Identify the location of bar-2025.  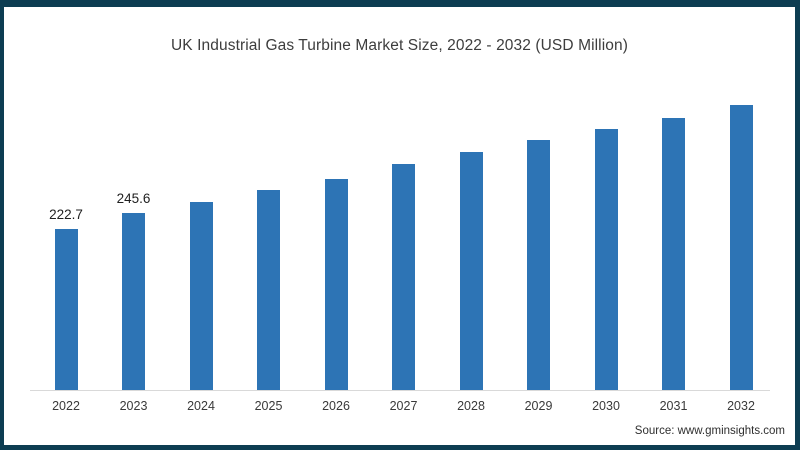
(268, 290).